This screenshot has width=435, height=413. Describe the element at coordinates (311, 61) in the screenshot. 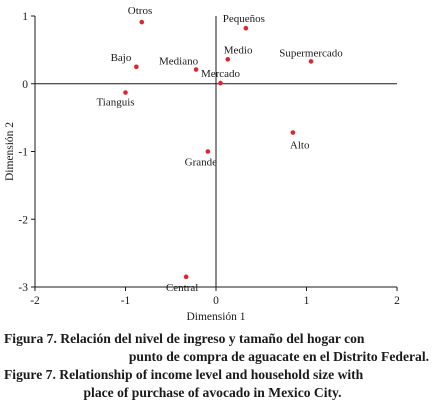

I see `data-point-supermercado` at that location.